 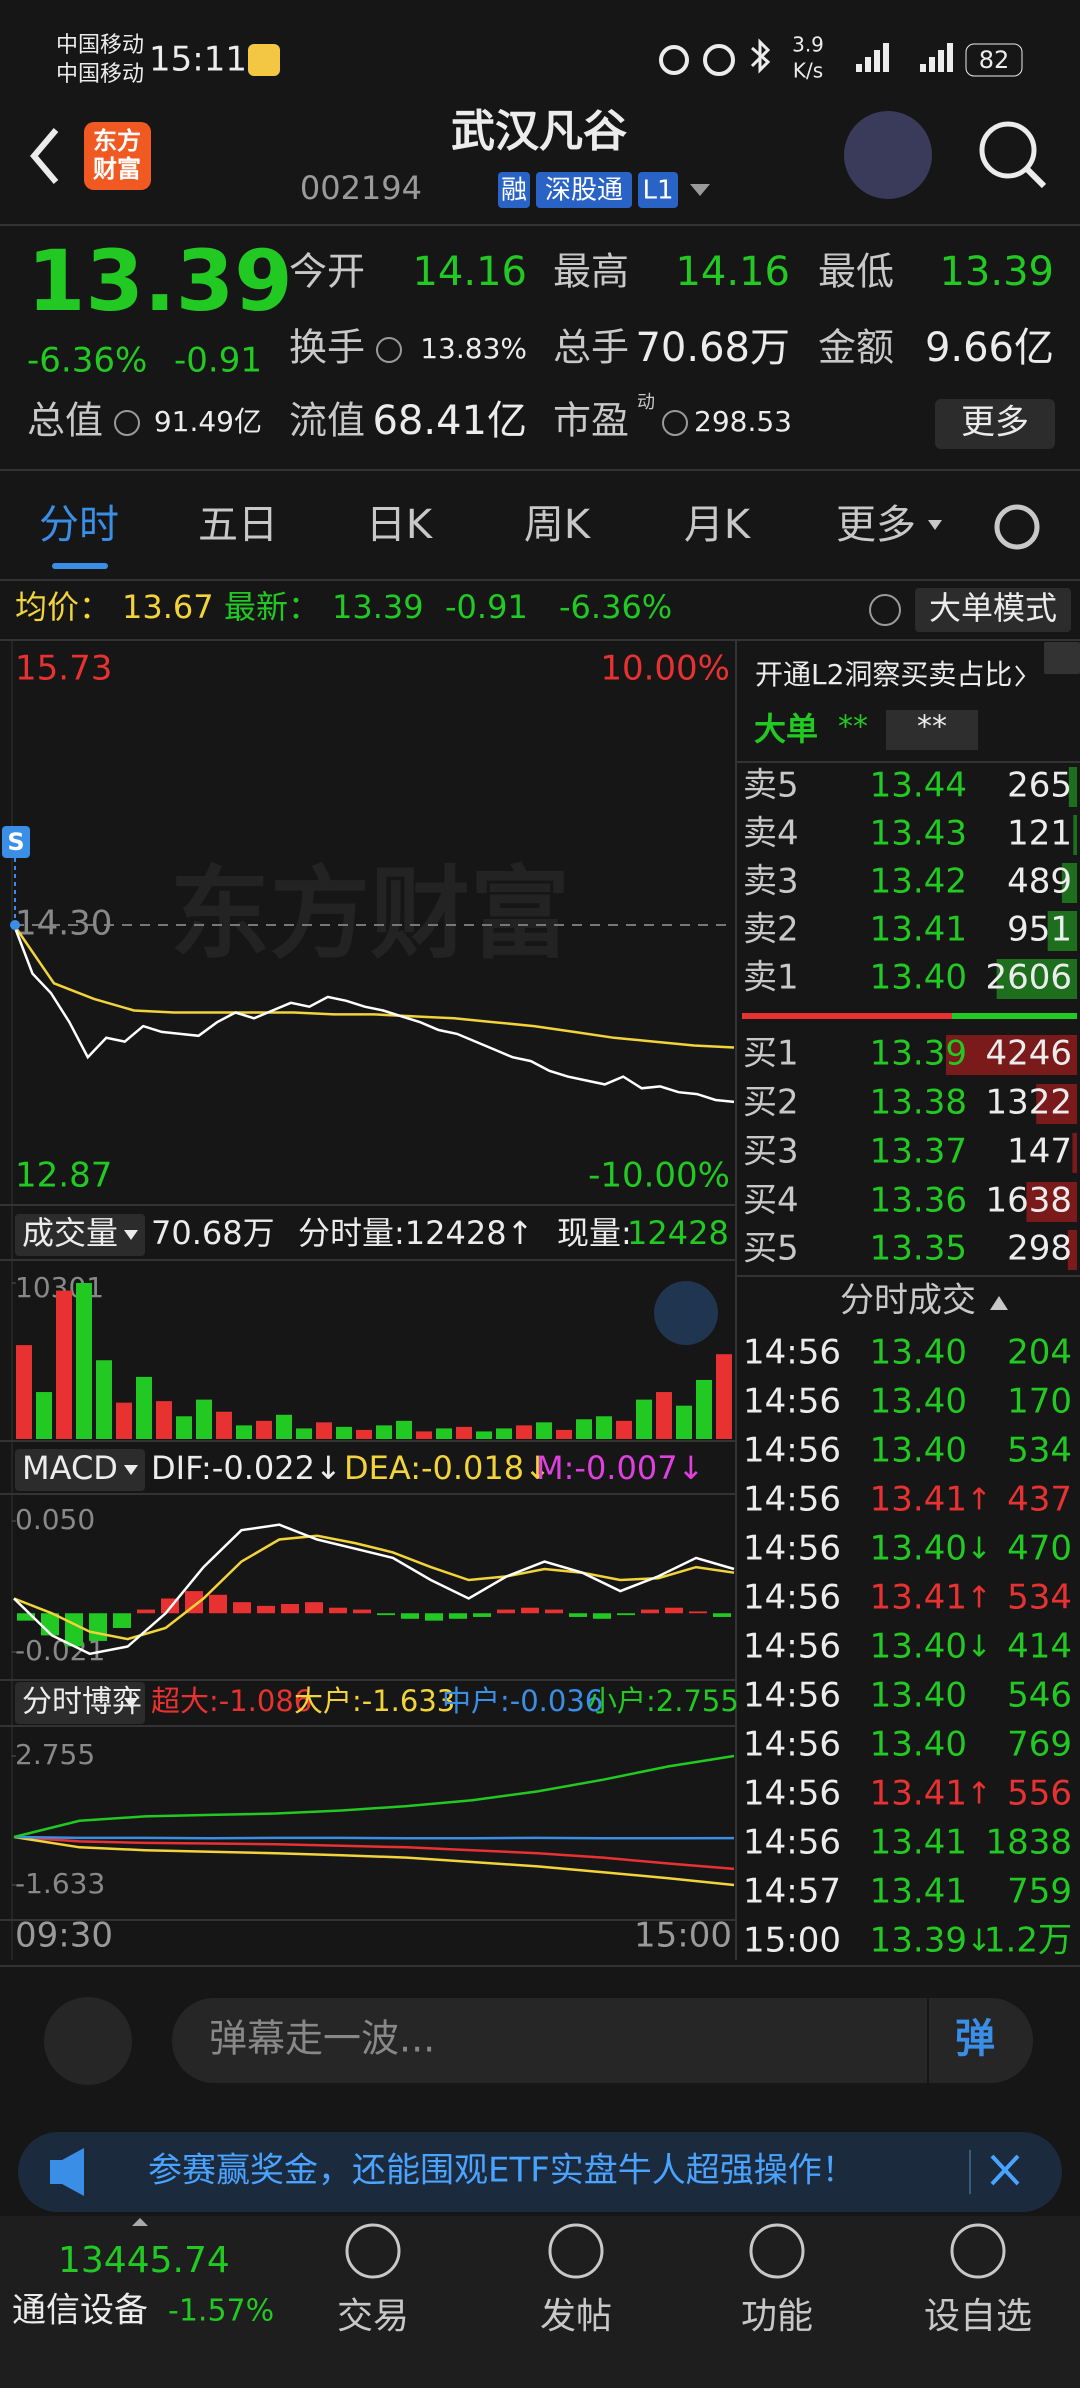 What do you see at coordinates (591, 348) in the screenshot?
I see `field-label: 总手` at bounding box center [591, 348].